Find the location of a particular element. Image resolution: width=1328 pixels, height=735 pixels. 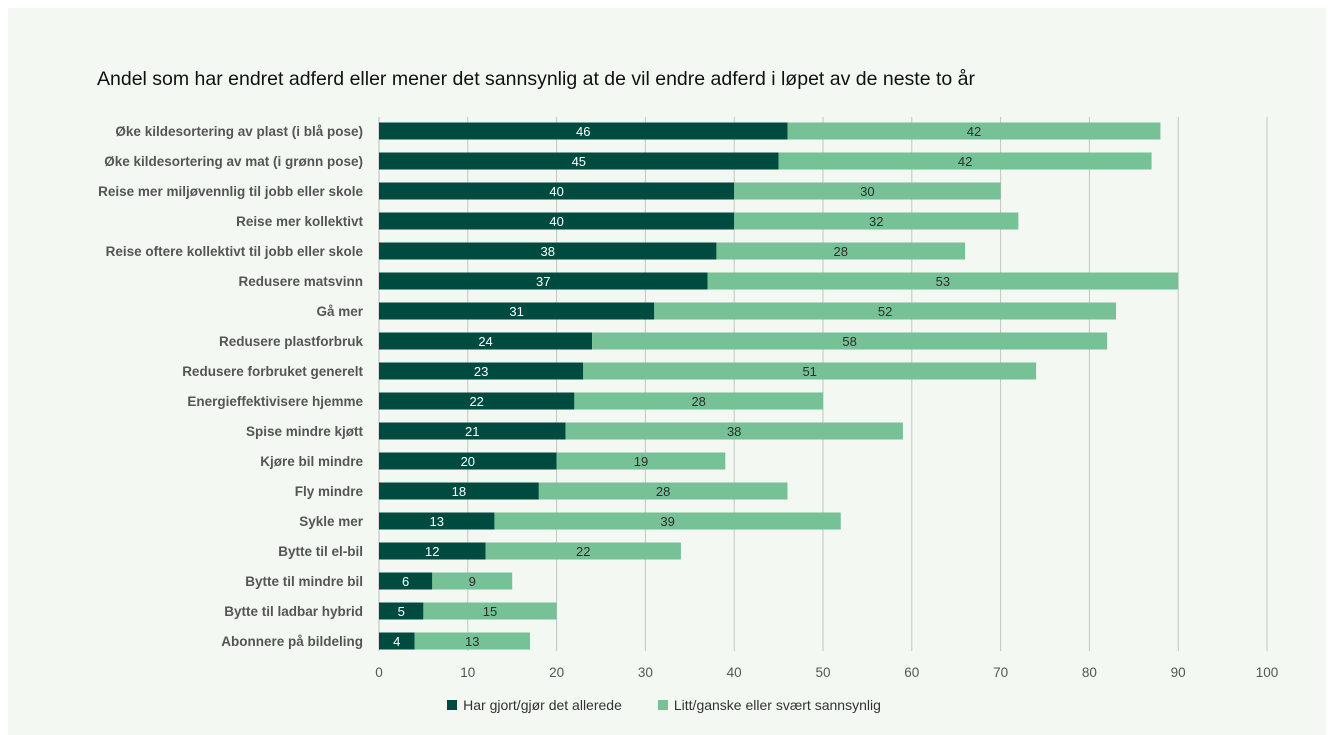

data-label: 58 is located at coordinates (849, 341).